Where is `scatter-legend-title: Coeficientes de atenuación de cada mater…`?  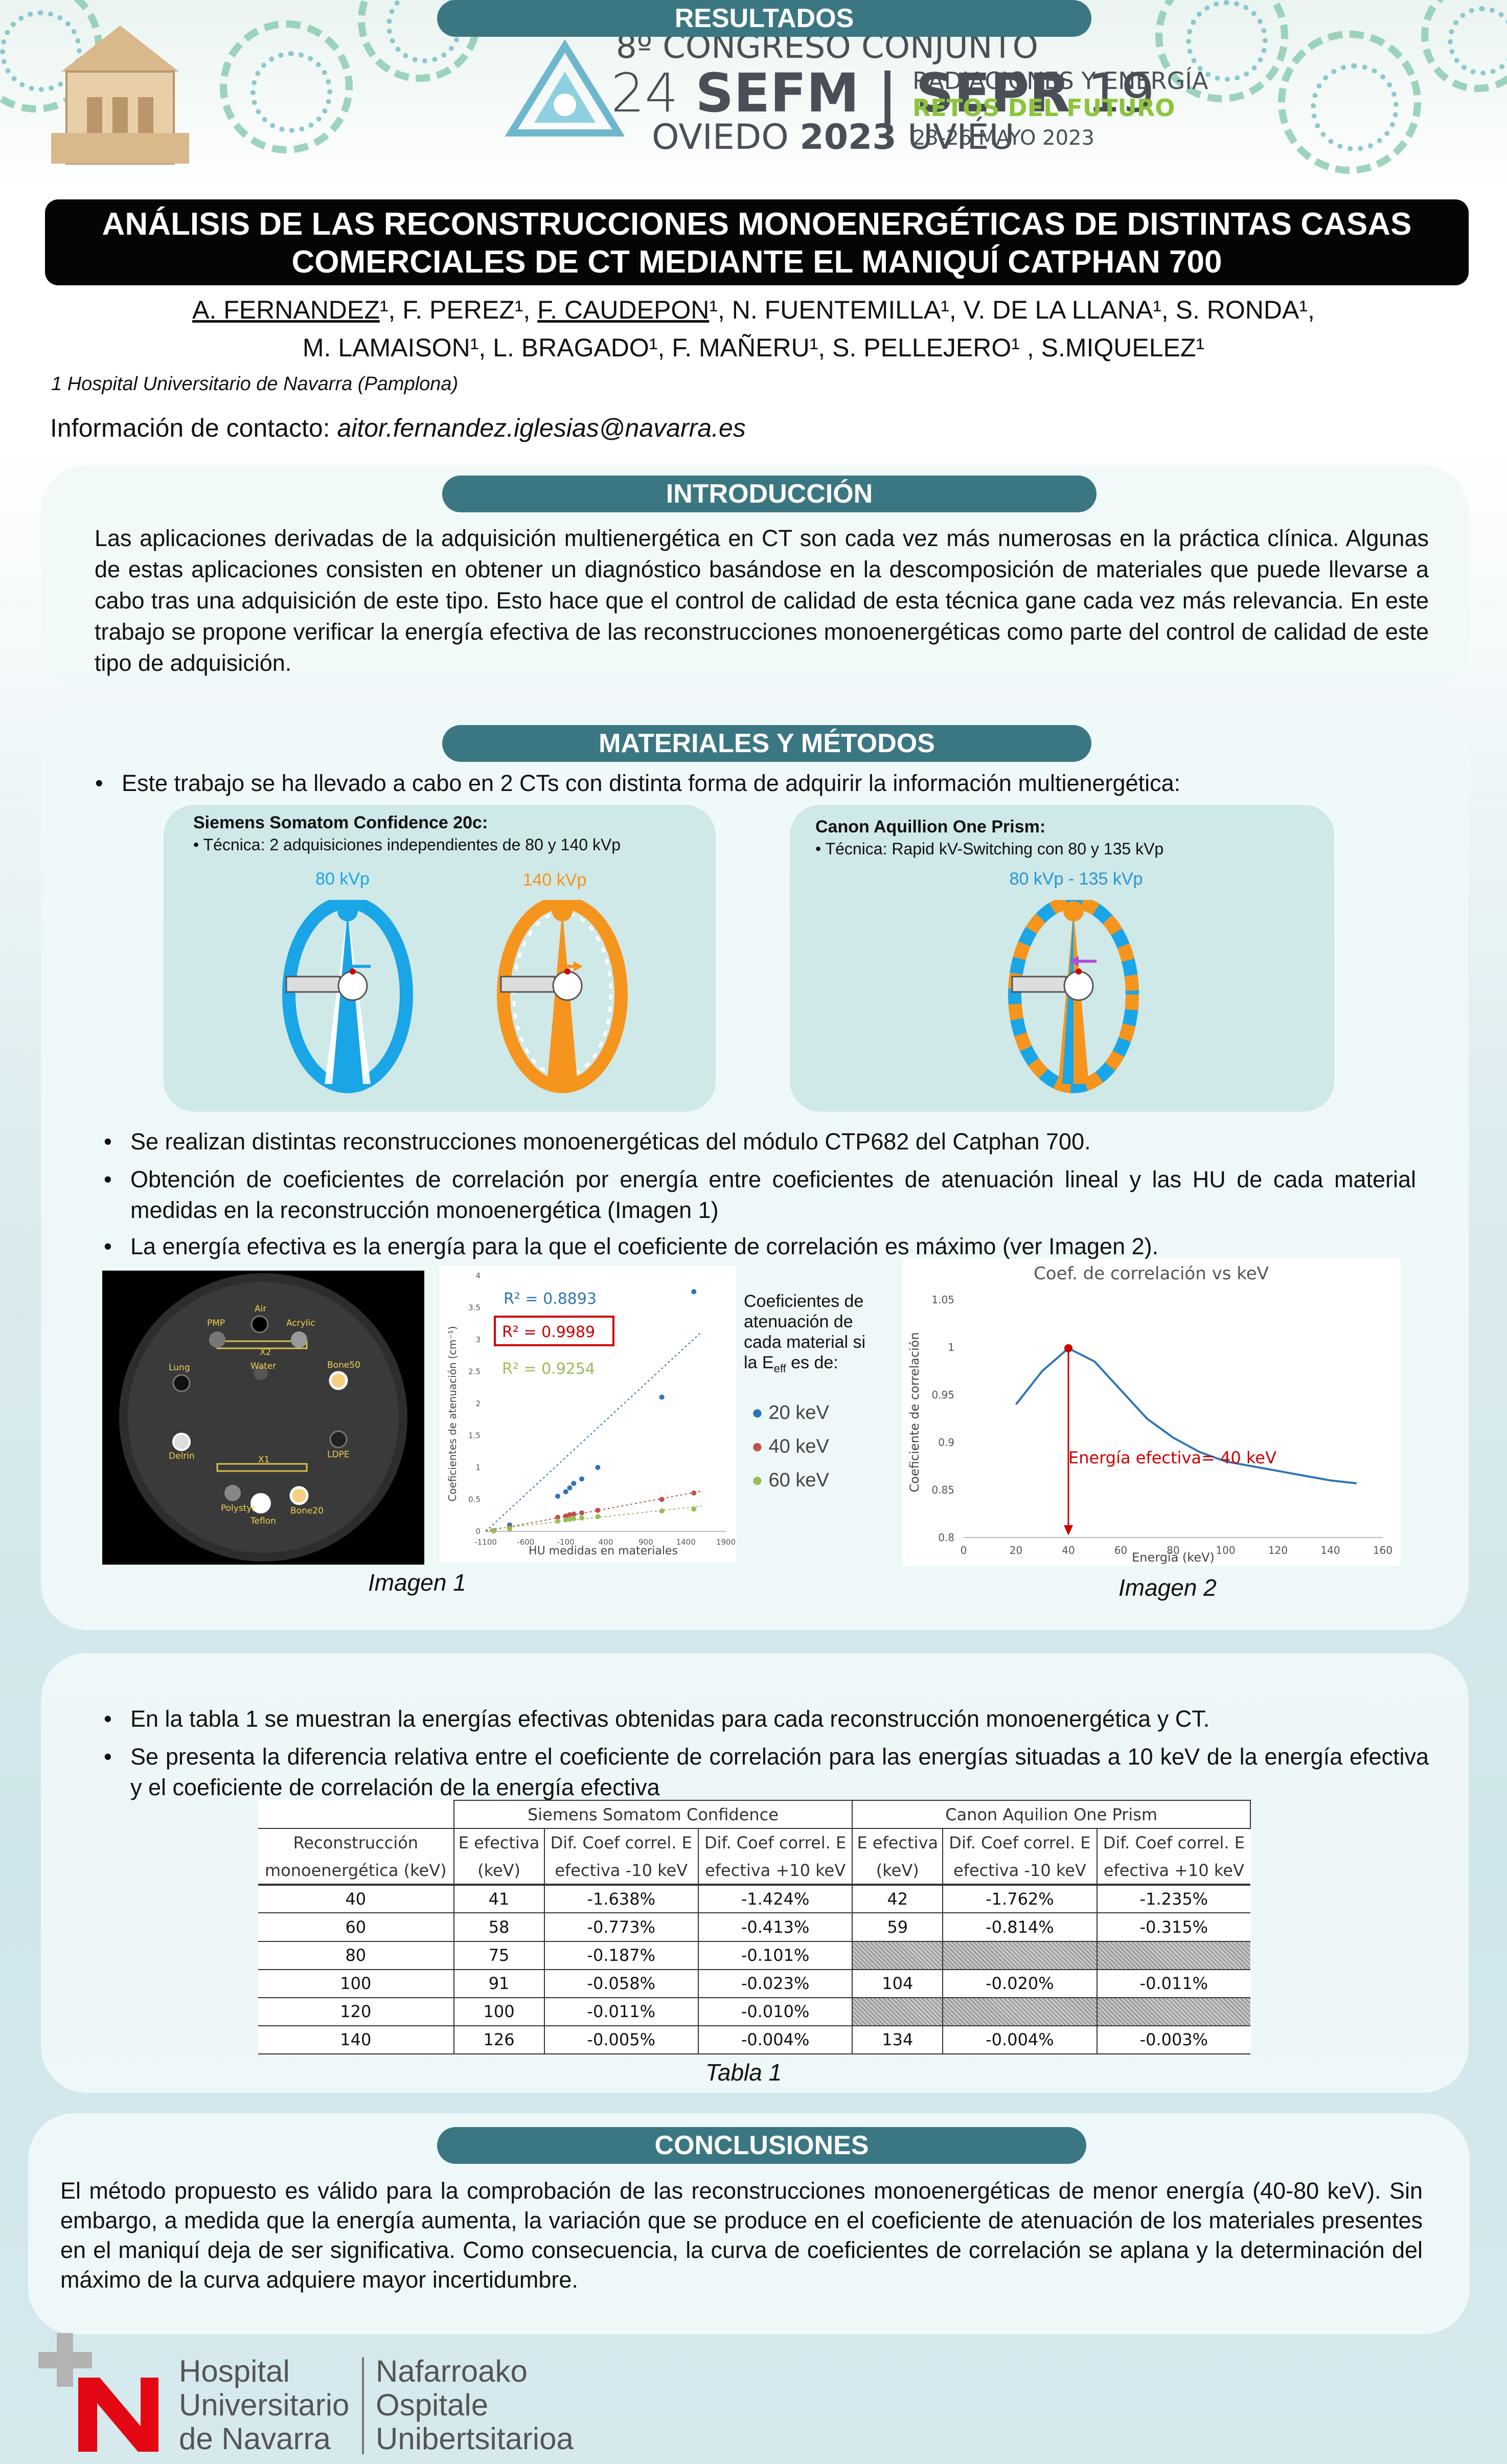
scatter-legend-title: Coeficientes de atenuación de cada mater… is located at coordinates (805, 1334).